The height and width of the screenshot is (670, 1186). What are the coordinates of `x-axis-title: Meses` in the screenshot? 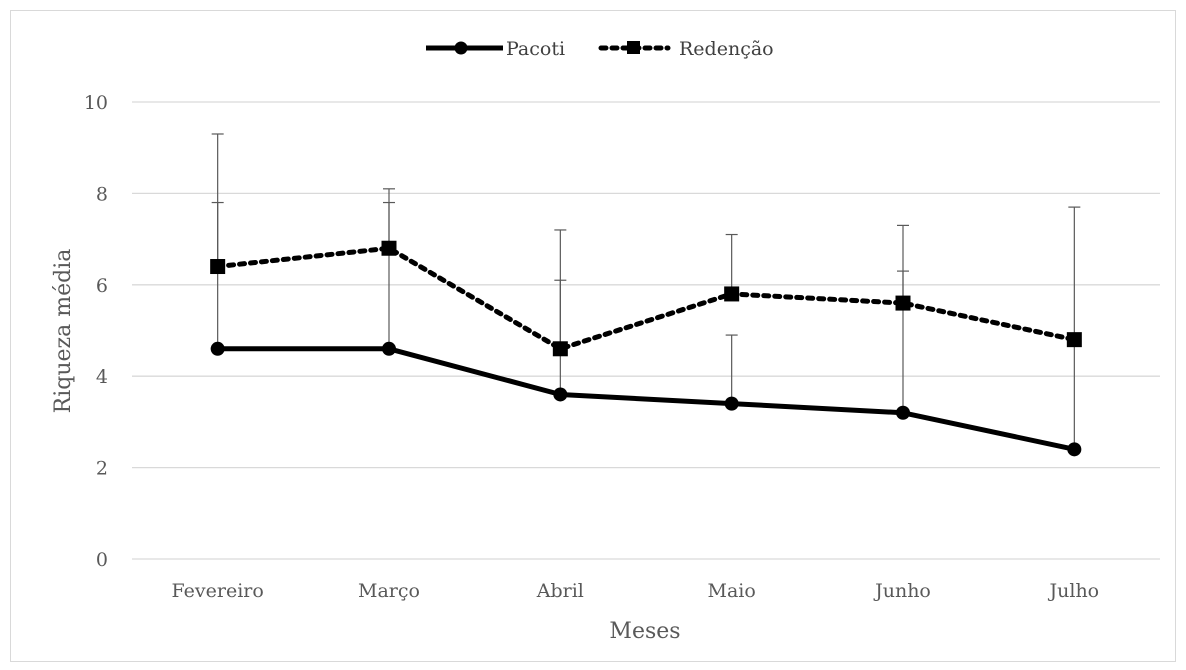 It's located at (644, 631).